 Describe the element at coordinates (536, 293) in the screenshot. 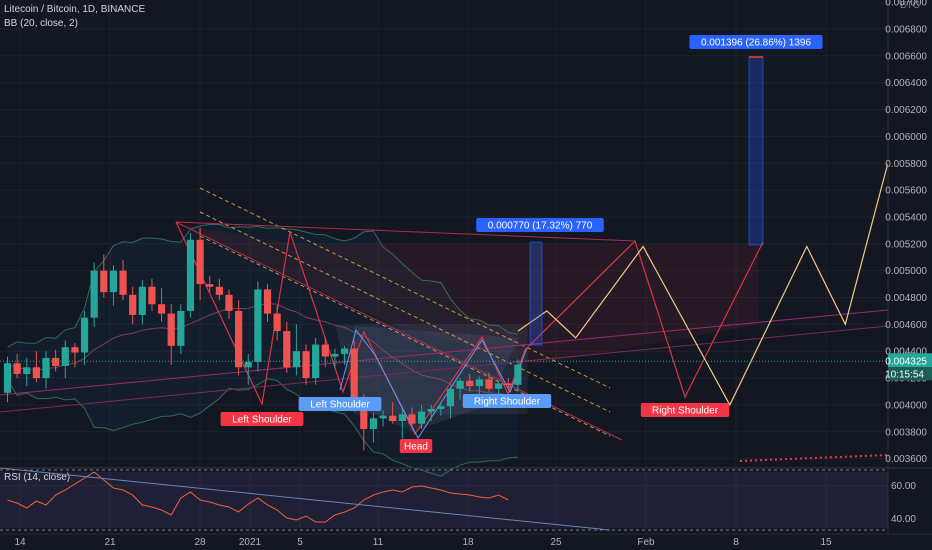

I see `measure-bar-small` at that location.